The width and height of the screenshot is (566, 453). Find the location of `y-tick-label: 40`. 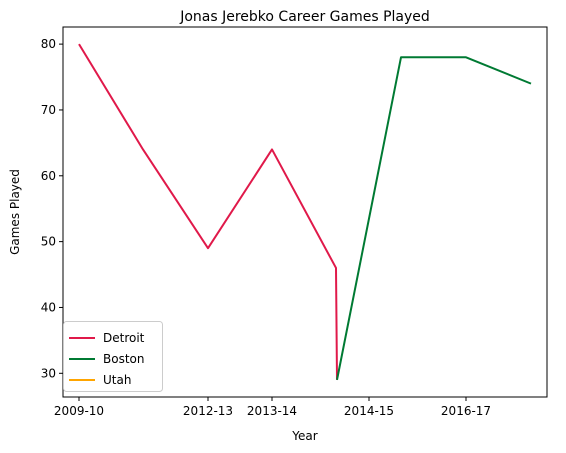

y-tick-label: 40 is located at coordinates (48, 307).